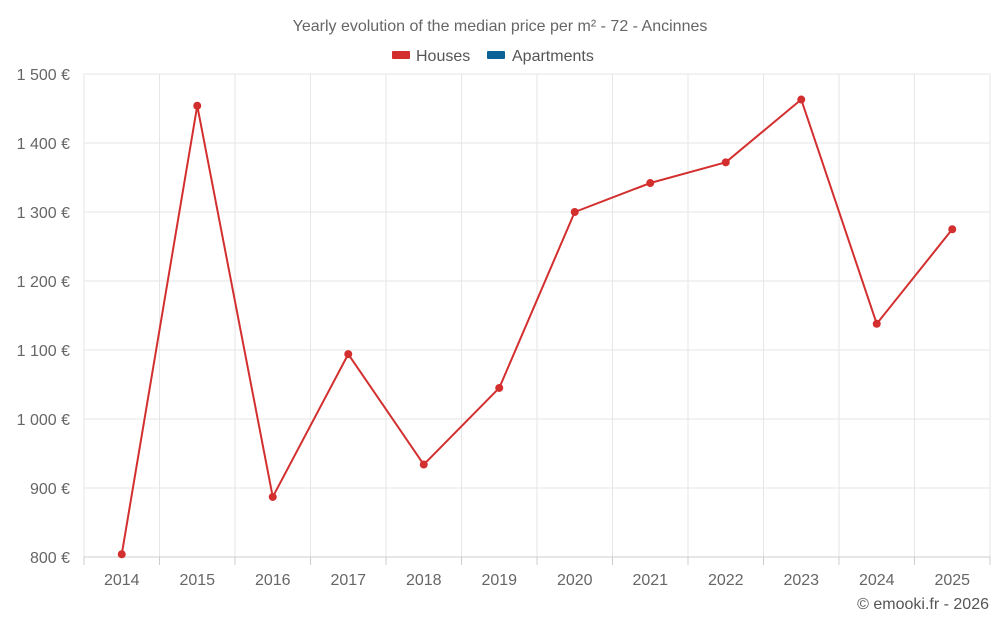 This screenshot has width=1000, height=625. Describe the element at coordinates (650, 580) in the screenshot. I see `x-tick-label: 2021` at that location.